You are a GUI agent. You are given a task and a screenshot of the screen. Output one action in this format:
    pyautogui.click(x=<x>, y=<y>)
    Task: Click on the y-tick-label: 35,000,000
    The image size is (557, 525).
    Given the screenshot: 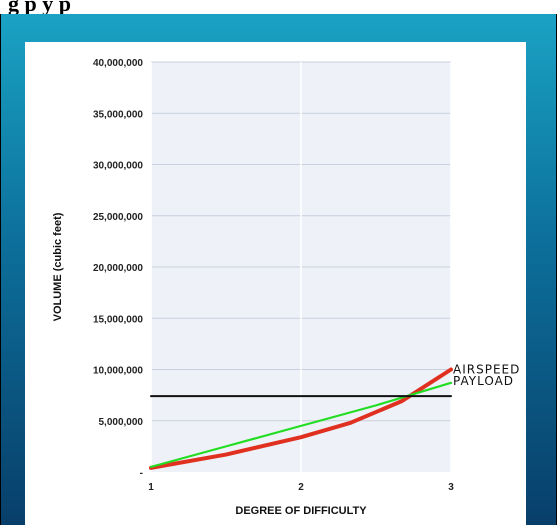 What is the action you would take?
    pyautogui.click(x=118, y=114)
    